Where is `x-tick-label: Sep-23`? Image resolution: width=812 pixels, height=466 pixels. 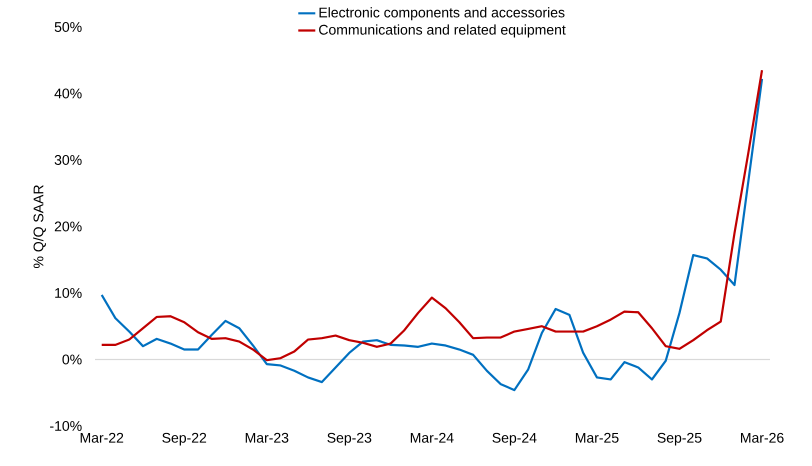 x-tick-label: Sep-23 is located at coordinates (349, 439).